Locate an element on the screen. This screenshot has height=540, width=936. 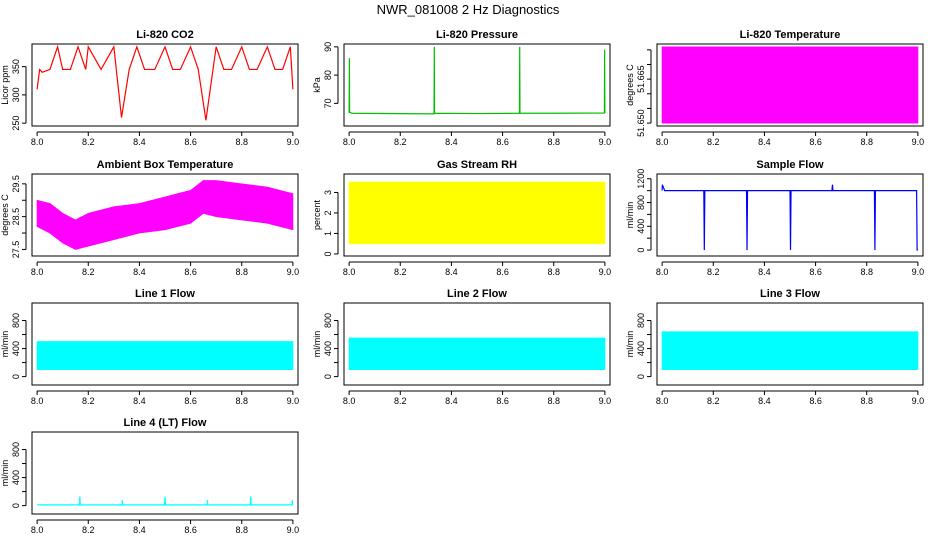
y-tick-label: 51.650 is located at coordinates (641, 123).